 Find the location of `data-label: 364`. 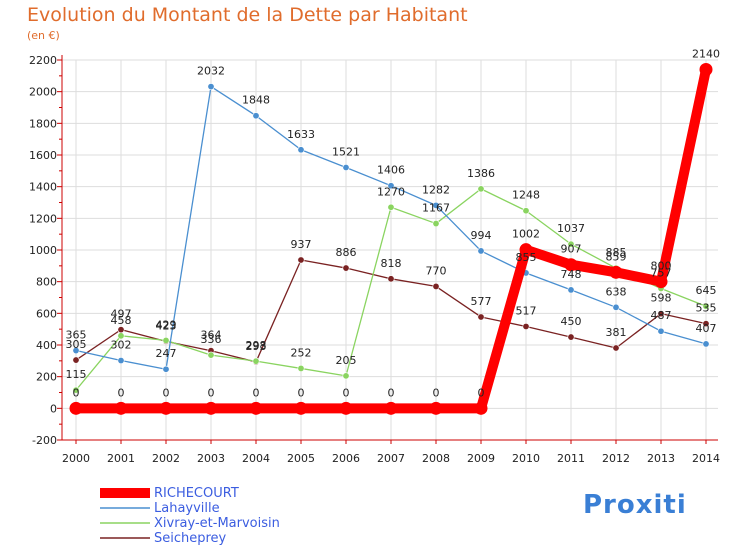

data-label: 364 is located at coordinates (211, 335).